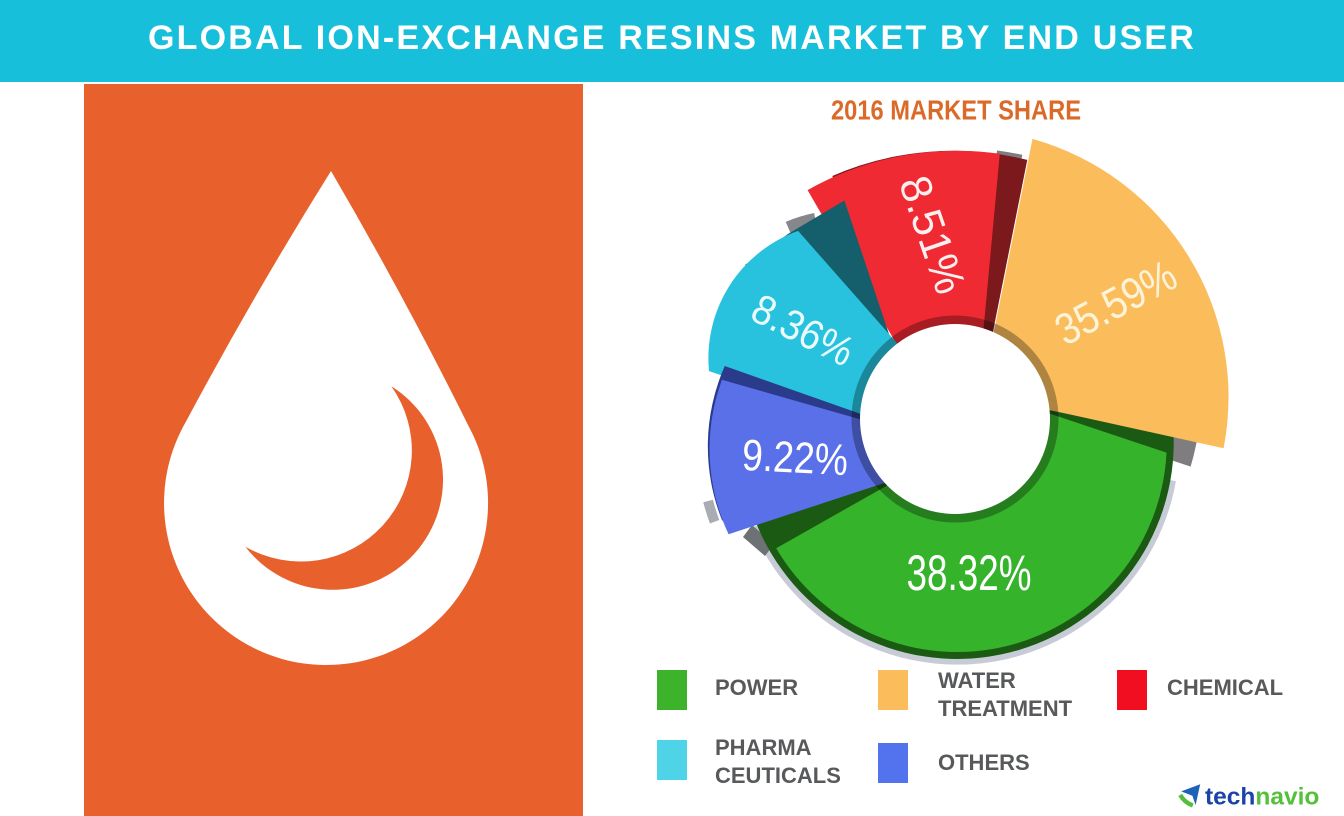 The image size is (1344, 816). What do you see at coordinates (795, 458) in the screenshot?
I see `svg-text: 9.22%` at bounding box center [795, 458].